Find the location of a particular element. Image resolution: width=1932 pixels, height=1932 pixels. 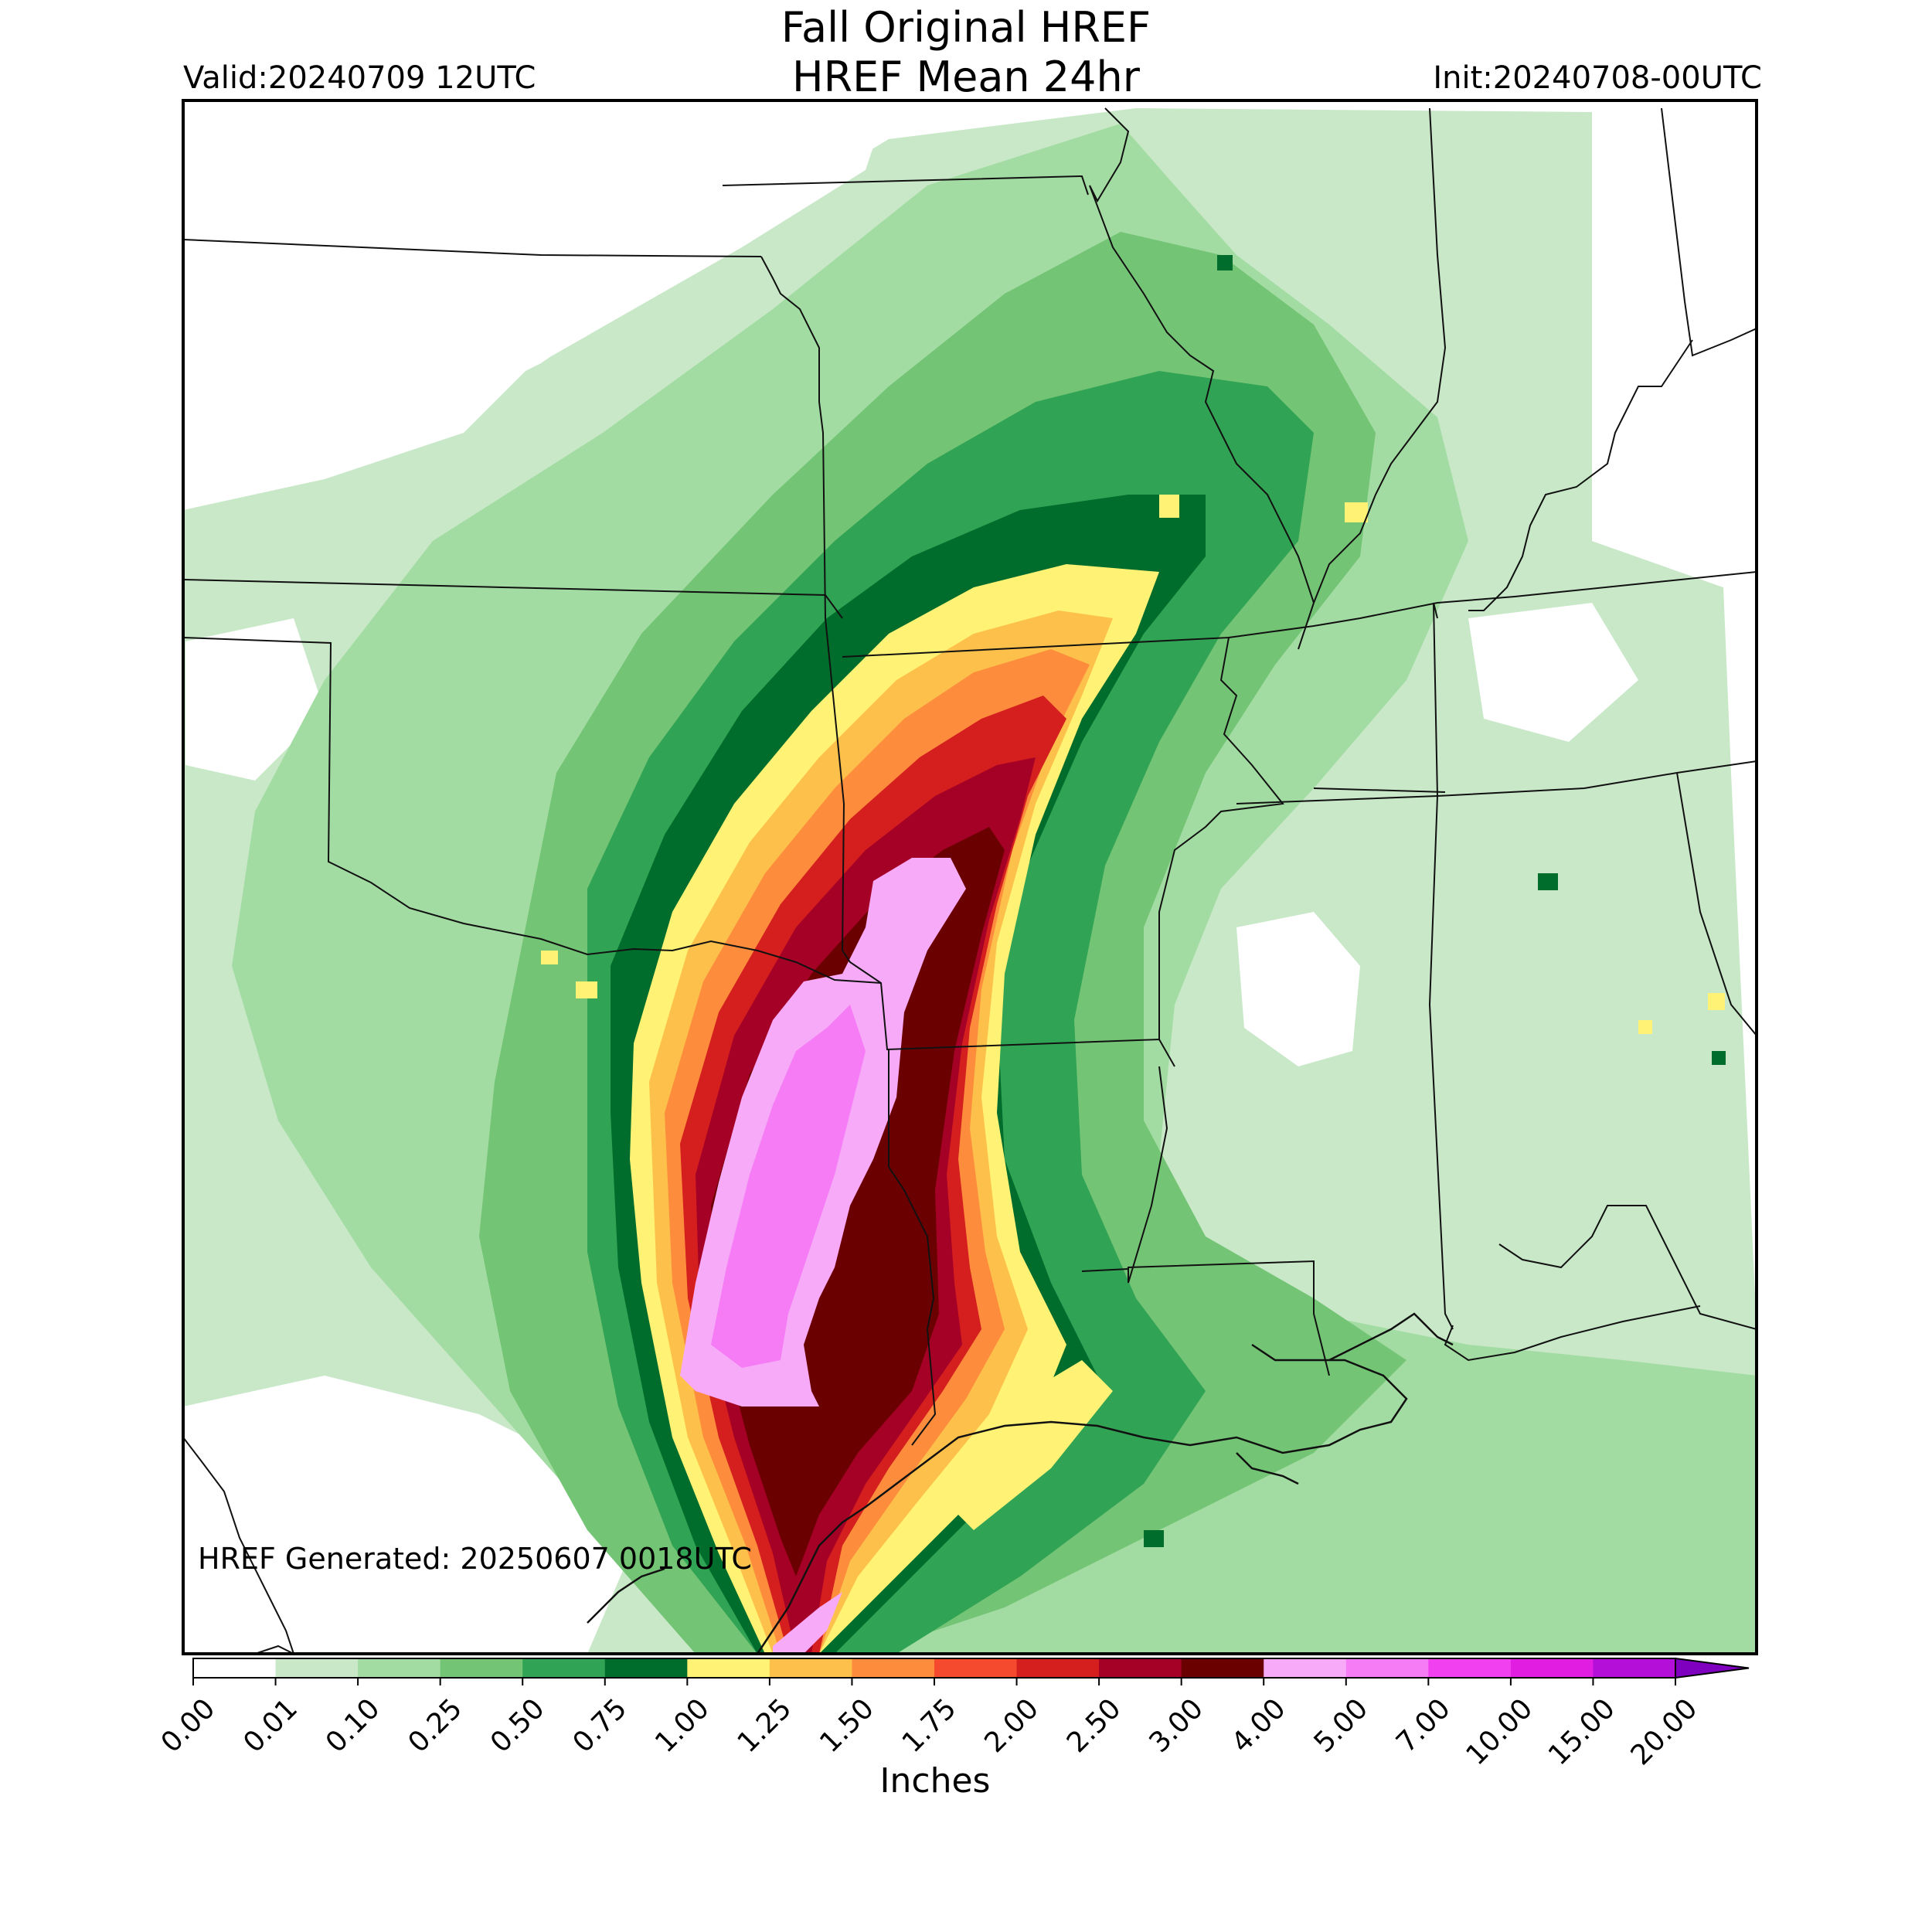

dry-patch-ms is located at coordinates (1298, 989).